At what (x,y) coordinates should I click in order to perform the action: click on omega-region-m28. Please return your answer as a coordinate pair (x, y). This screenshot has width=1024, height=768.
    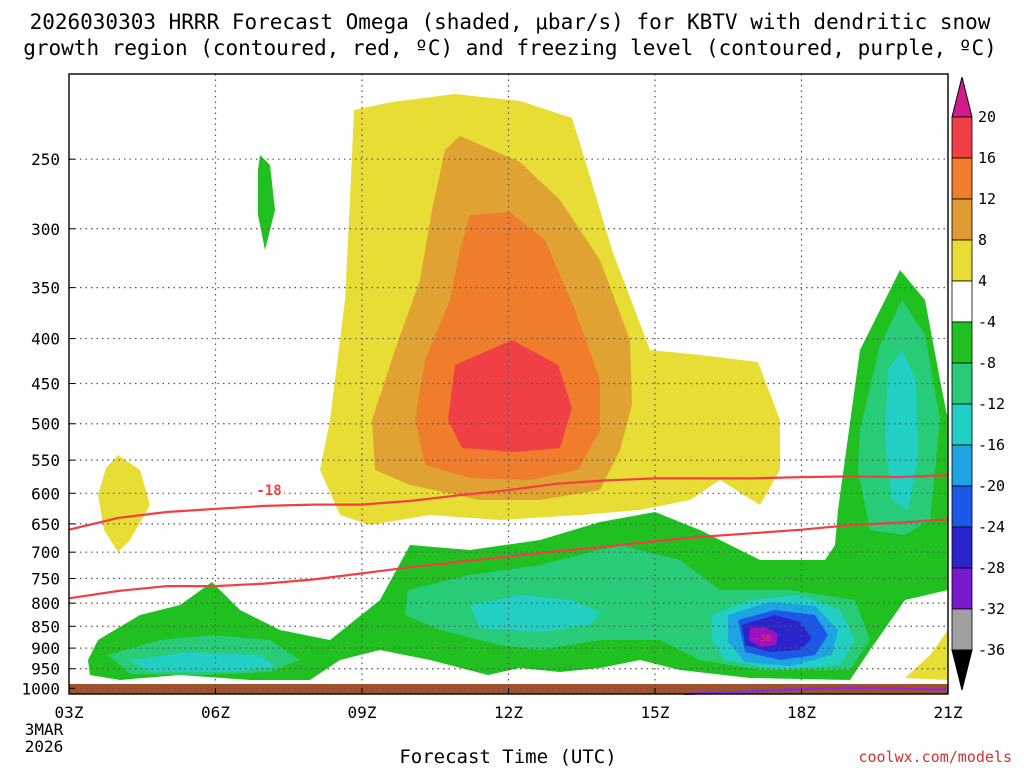
    Looking at the image, I should click on (763, 637).